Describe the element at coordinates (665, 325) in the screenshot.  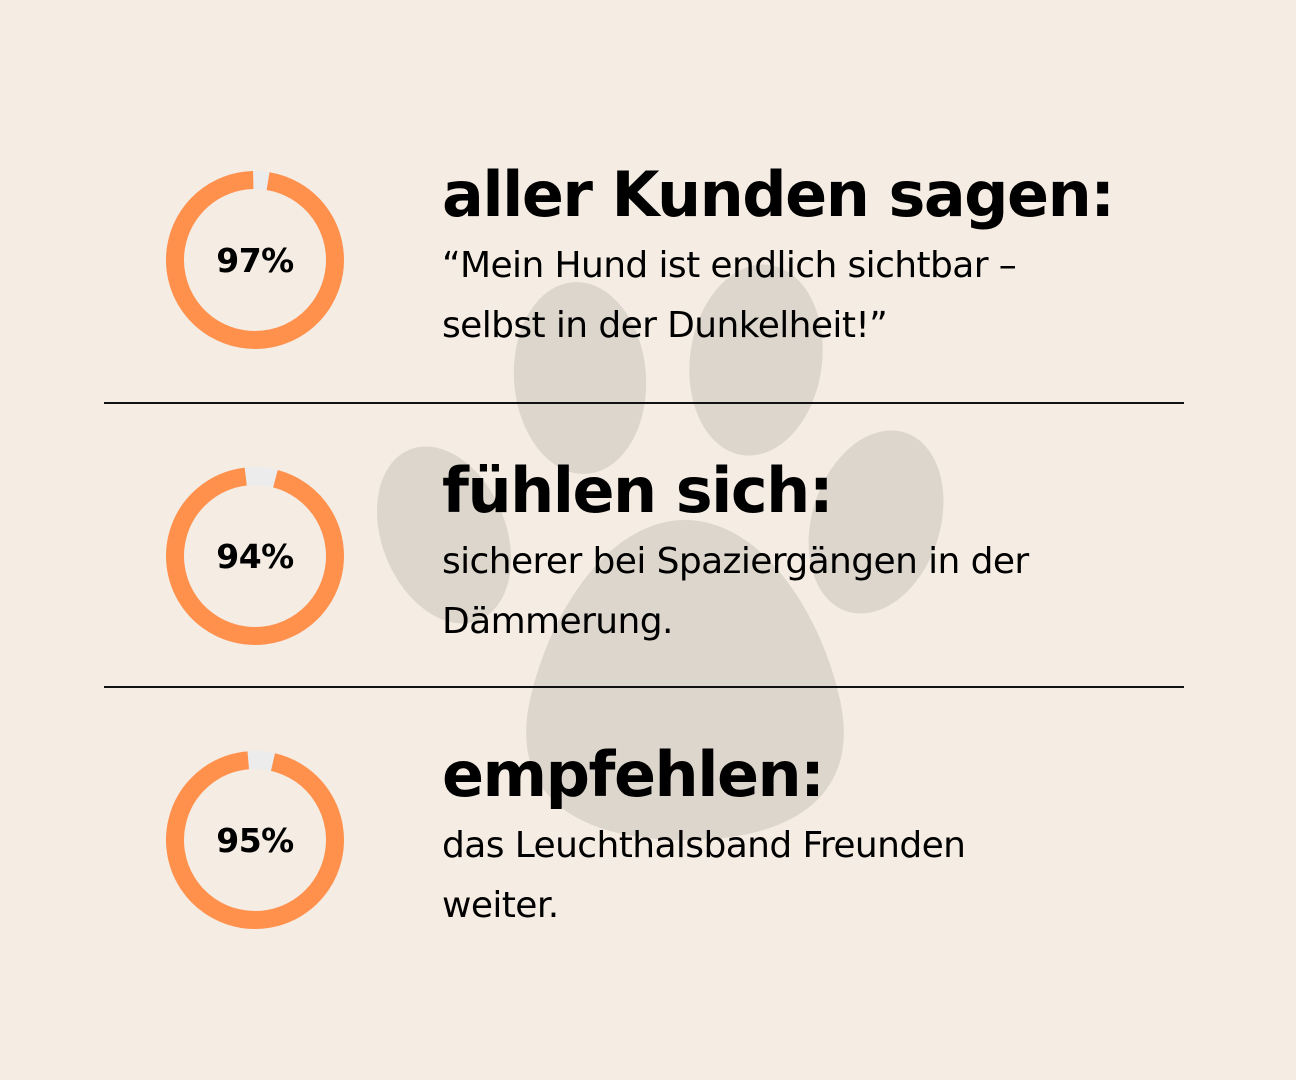
I see `description-line: selbst in der Dunkelheit!”` at that location.